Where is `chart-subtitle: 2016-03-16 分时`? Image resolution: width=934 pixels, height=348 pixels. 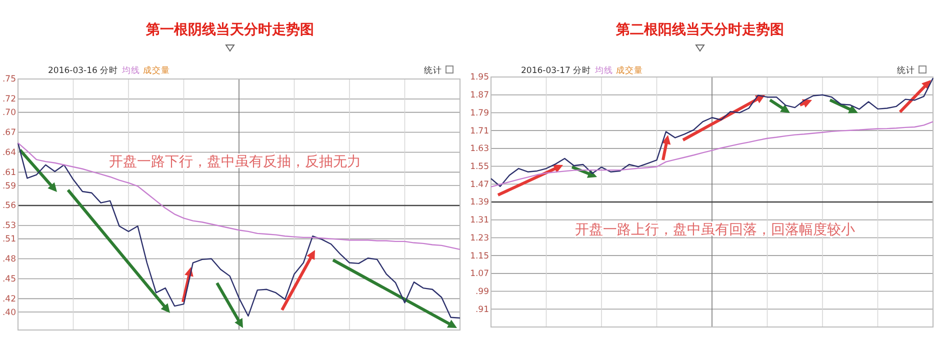
chart-subtitle: 2016-03-16 分时 is located at coordinates (83, 70).